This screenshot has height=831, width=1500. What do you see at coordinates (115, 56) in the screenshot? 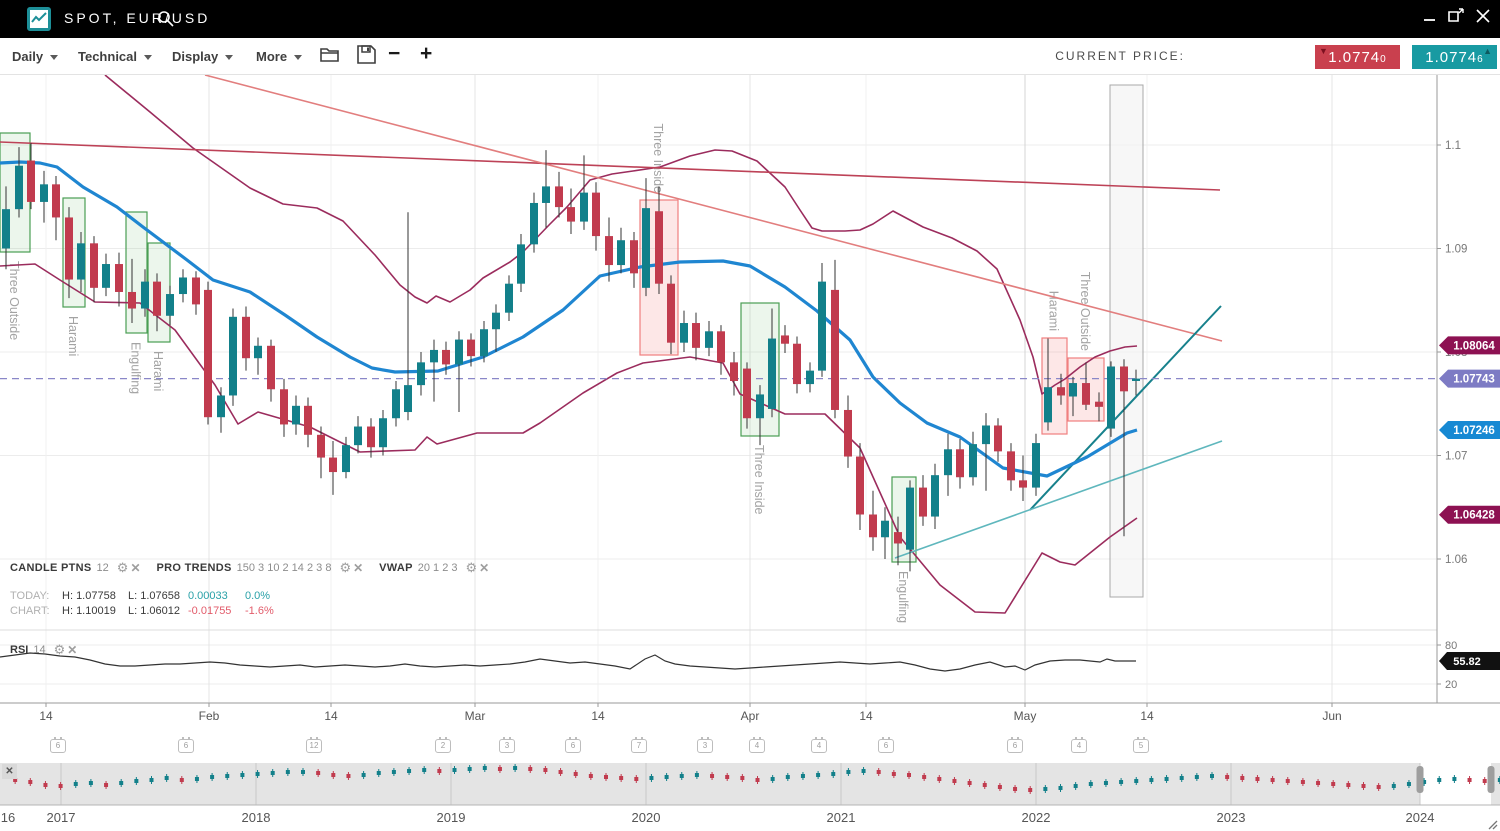
I see `menu-technical: Technical` at bounding box center [115, 56].